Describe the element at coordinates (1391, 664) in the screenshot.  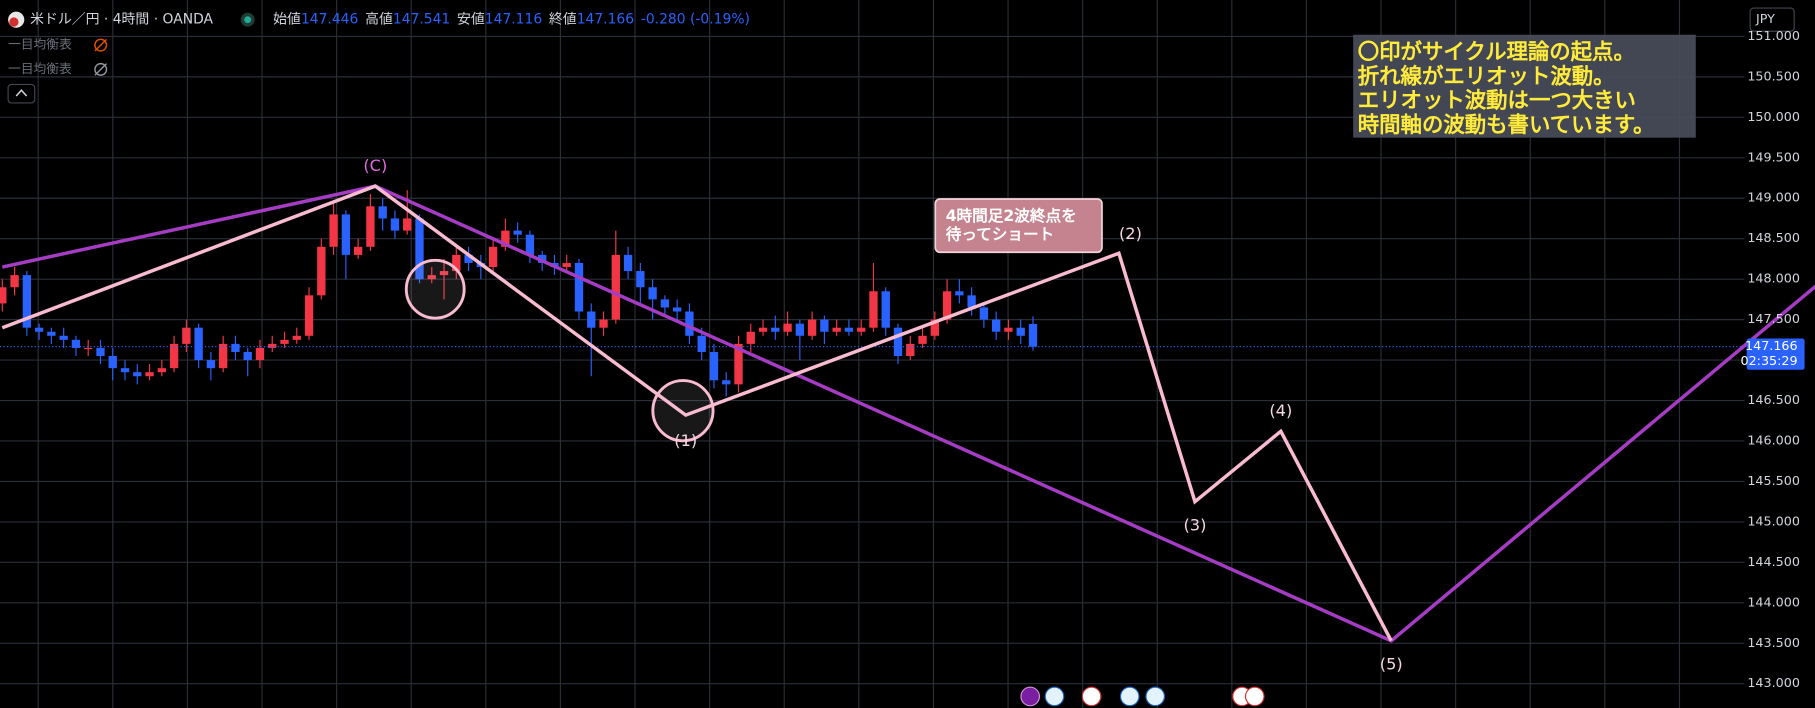
I see `wave-label: (5)` at that location.